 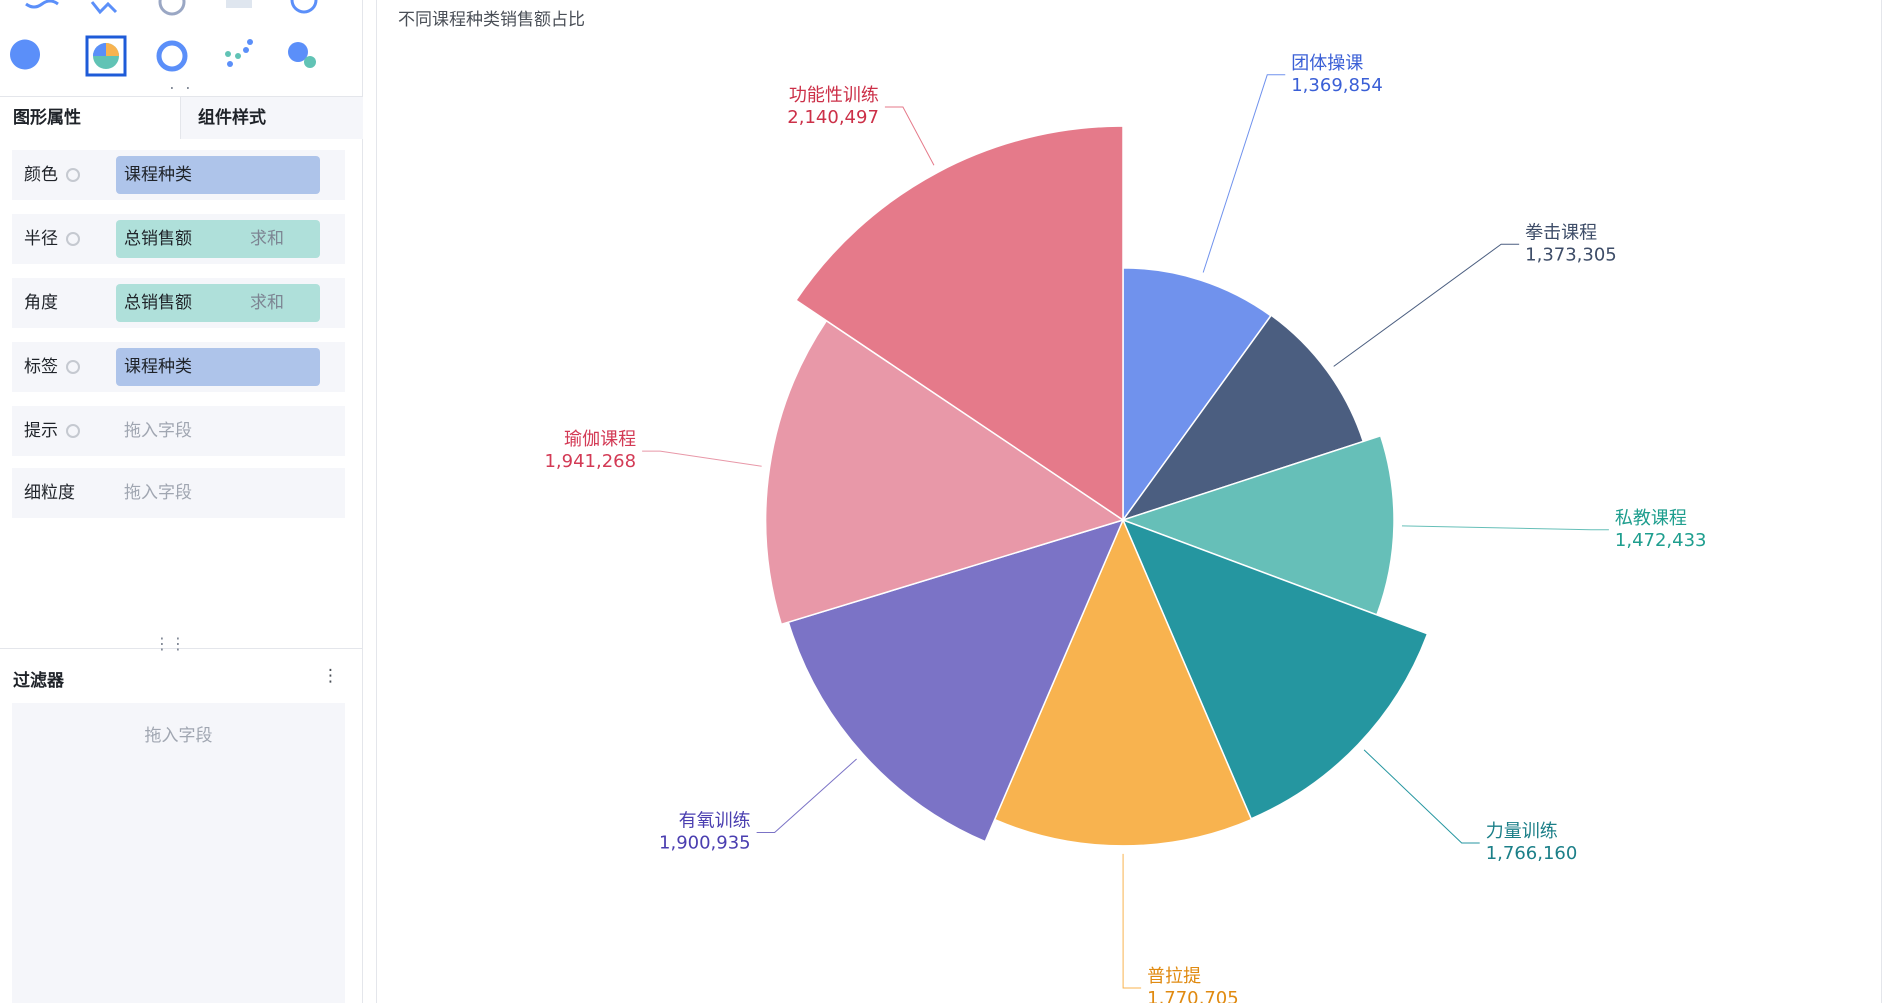 What do you see at coordinates (590, 461) in the screenshot?
I see `slice-value-label: 1,941,268` at bounding box center [590, 461].